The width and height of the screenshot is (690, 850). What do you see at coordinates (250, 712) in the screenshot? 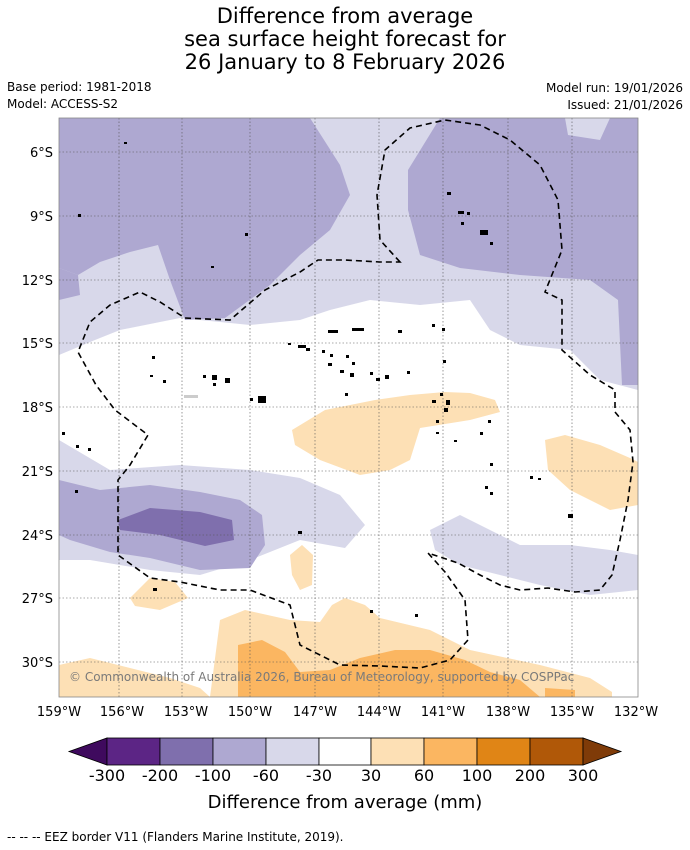
I see `lon-tick-label: 150°W` at bounding box center [250, 712].